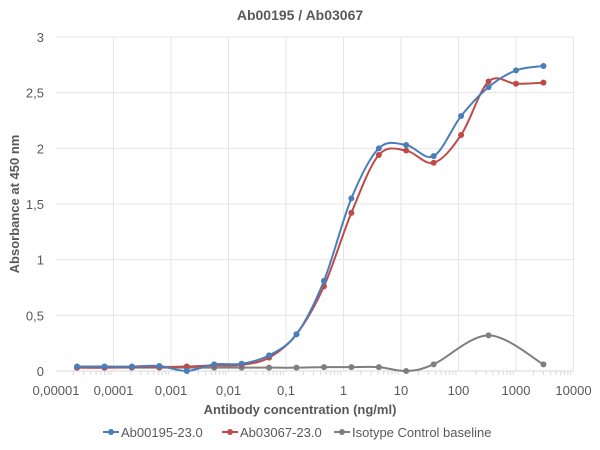  Describe the element at coordinates (300, 15) in the screenshot. I see `chart-title: Ab00195 / Ab03067` at that location.